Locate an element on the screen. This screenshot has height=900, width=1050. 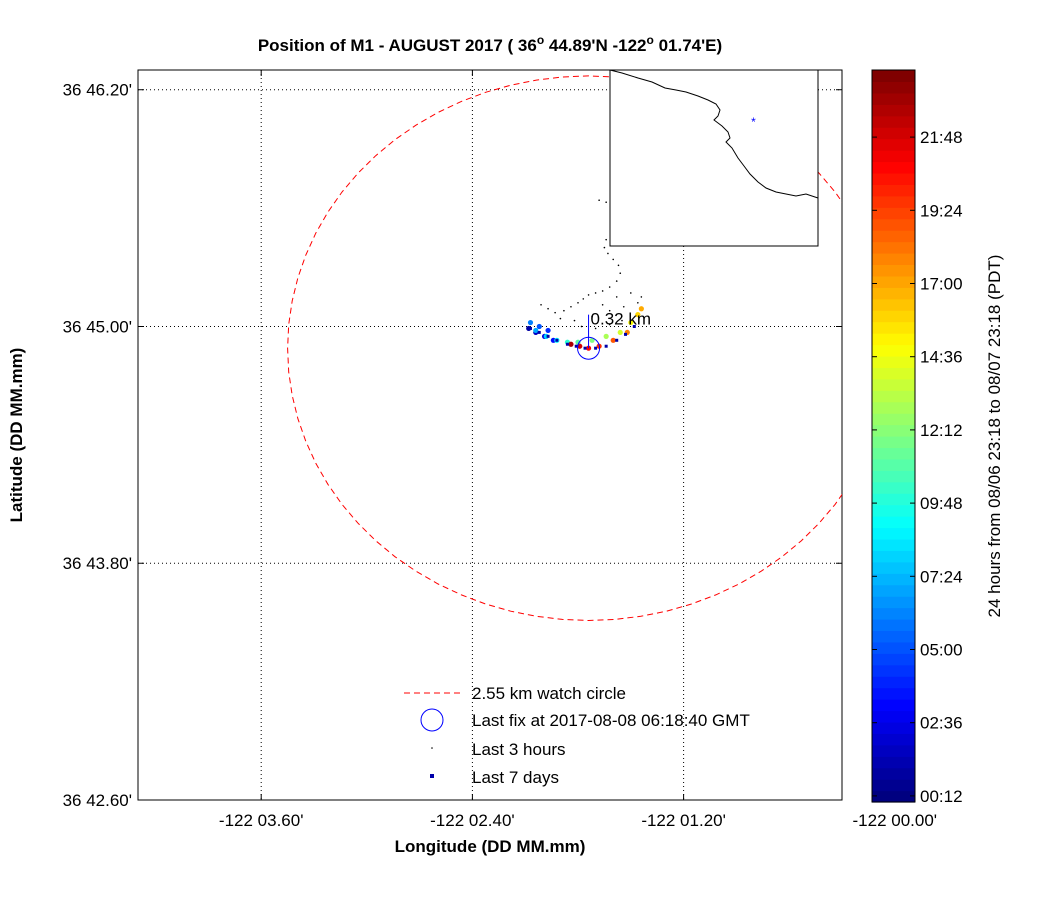
y-tick-label: 36 42.60' is located at coordinates (97, 800).